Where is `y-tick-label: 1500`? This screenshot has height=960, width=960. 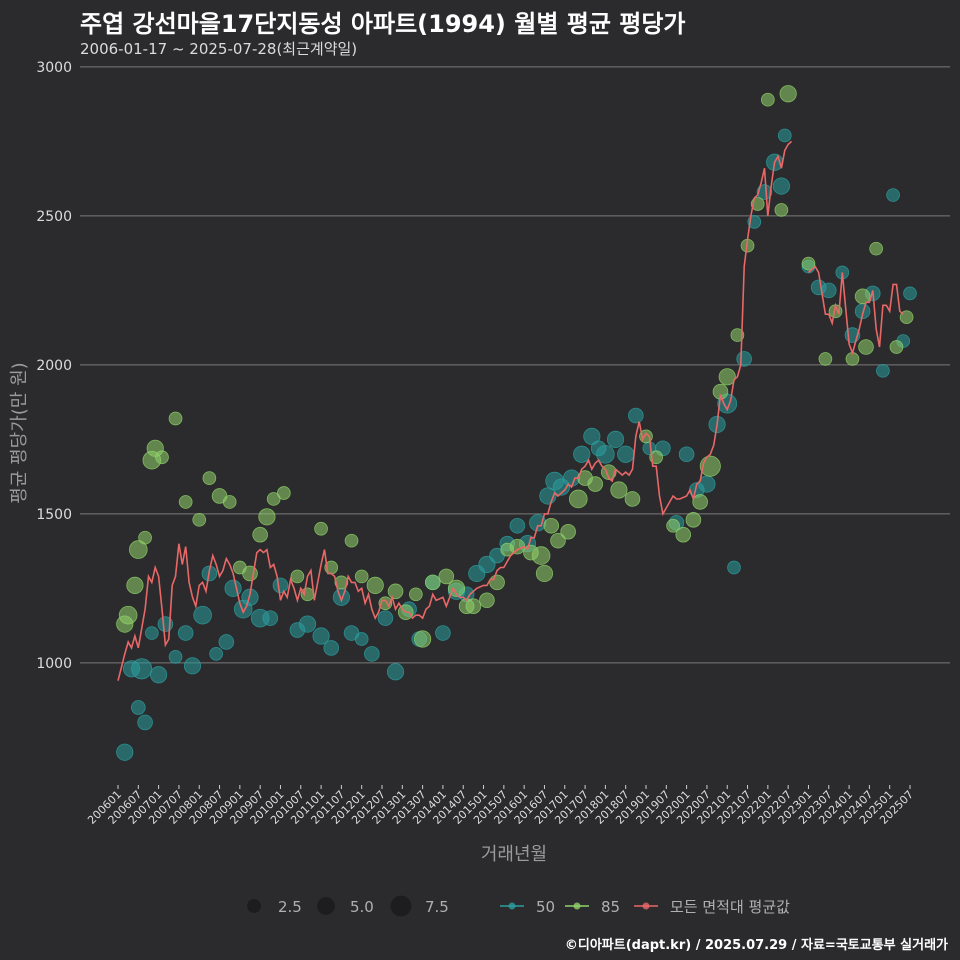 y-tick-label: 1500 is located at coordinates (54, 515).